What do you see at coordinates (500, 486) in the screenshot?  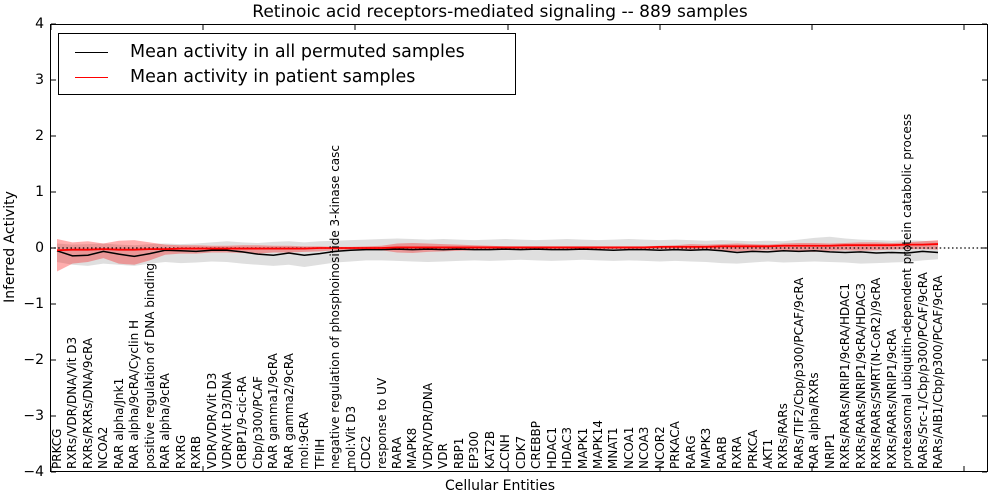 I see `x-axis-title: Cellular Entities` at bounding box center [500, 486].